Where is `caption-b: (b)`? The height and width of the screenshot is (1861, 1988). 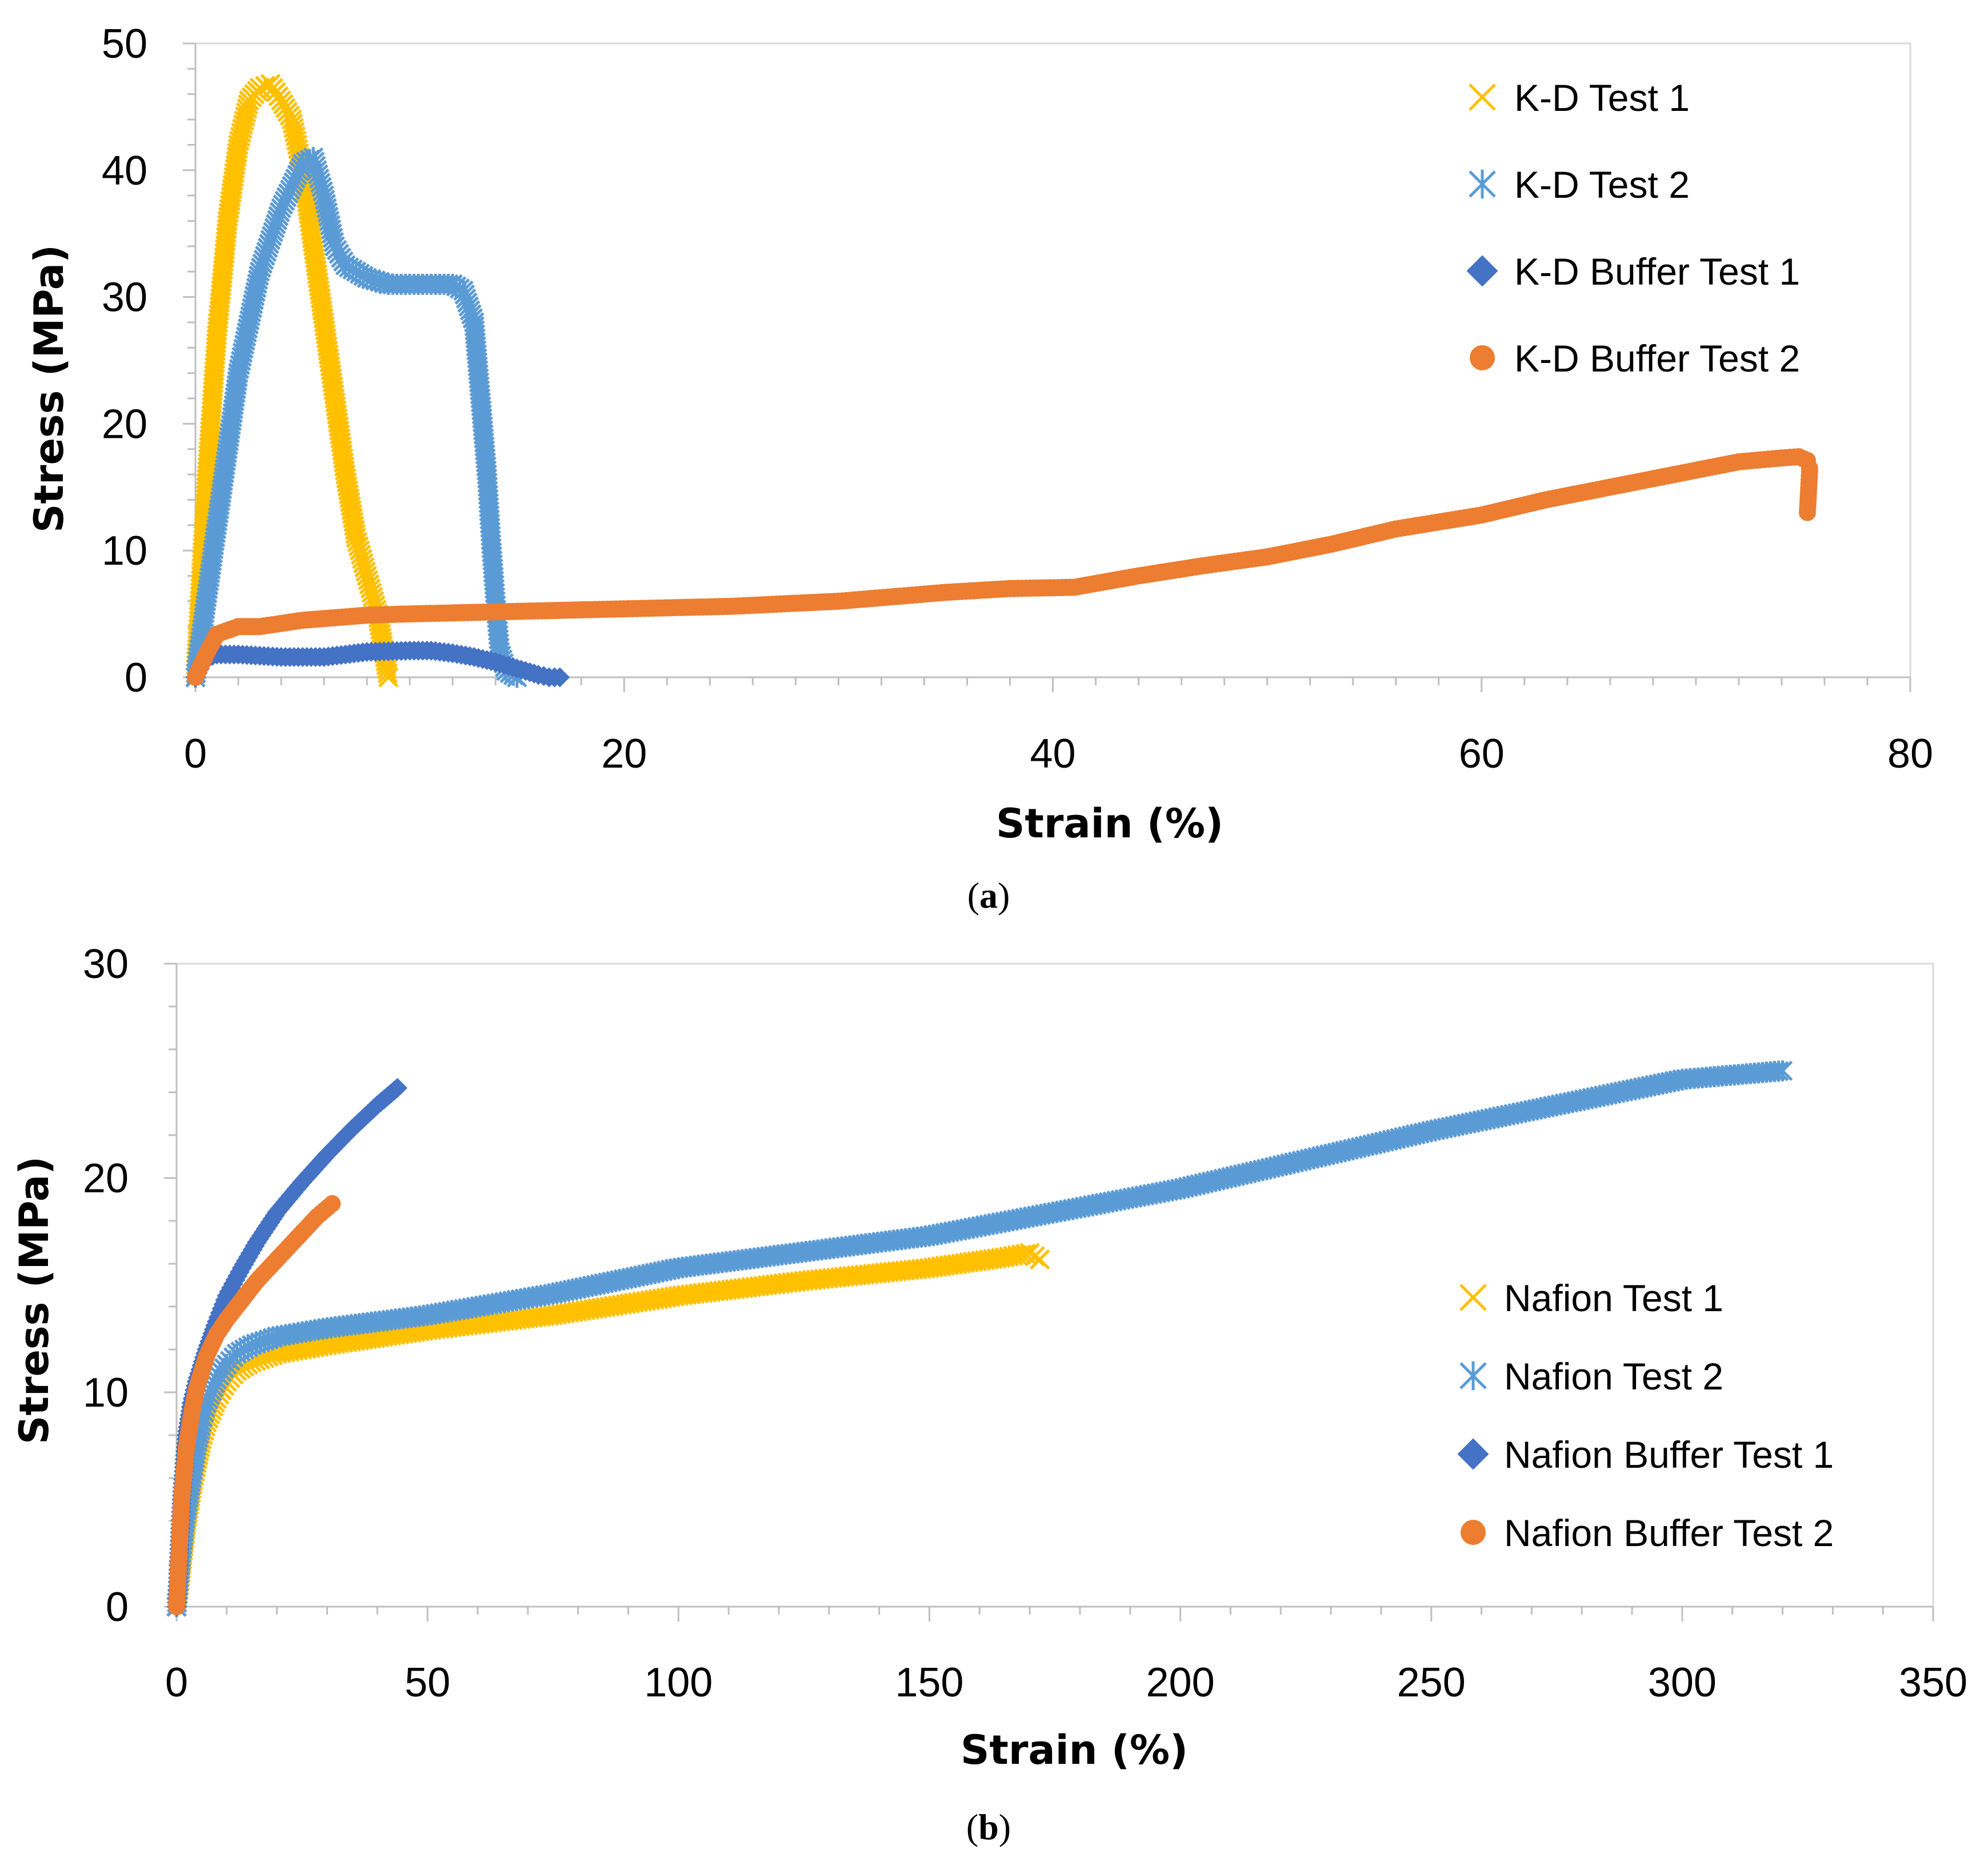
caption-b: (b) is located at coordinates (988, 1827).